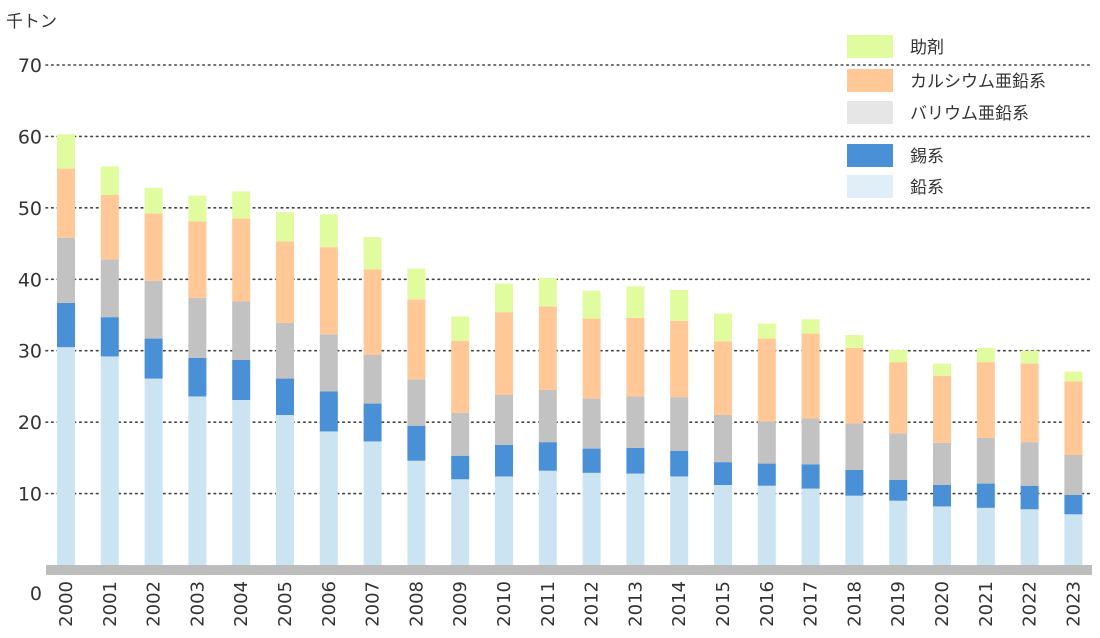 The width and height of the screenshot is (1100, 638). I want to click on bar-stack-2005, so click(285, 388).